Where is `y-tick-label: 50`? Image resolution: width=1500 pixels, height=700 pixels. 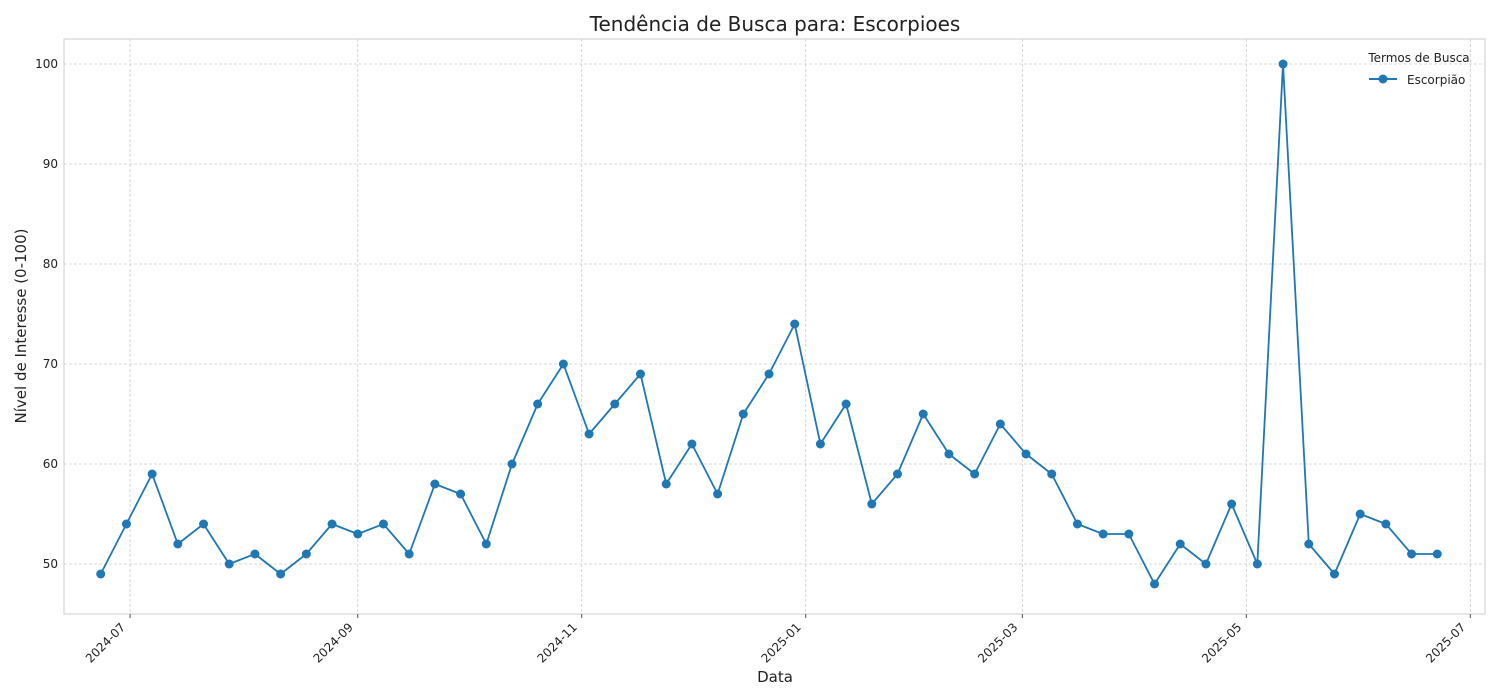 y-tick-label: 50 is located at coordinates (50, 564).